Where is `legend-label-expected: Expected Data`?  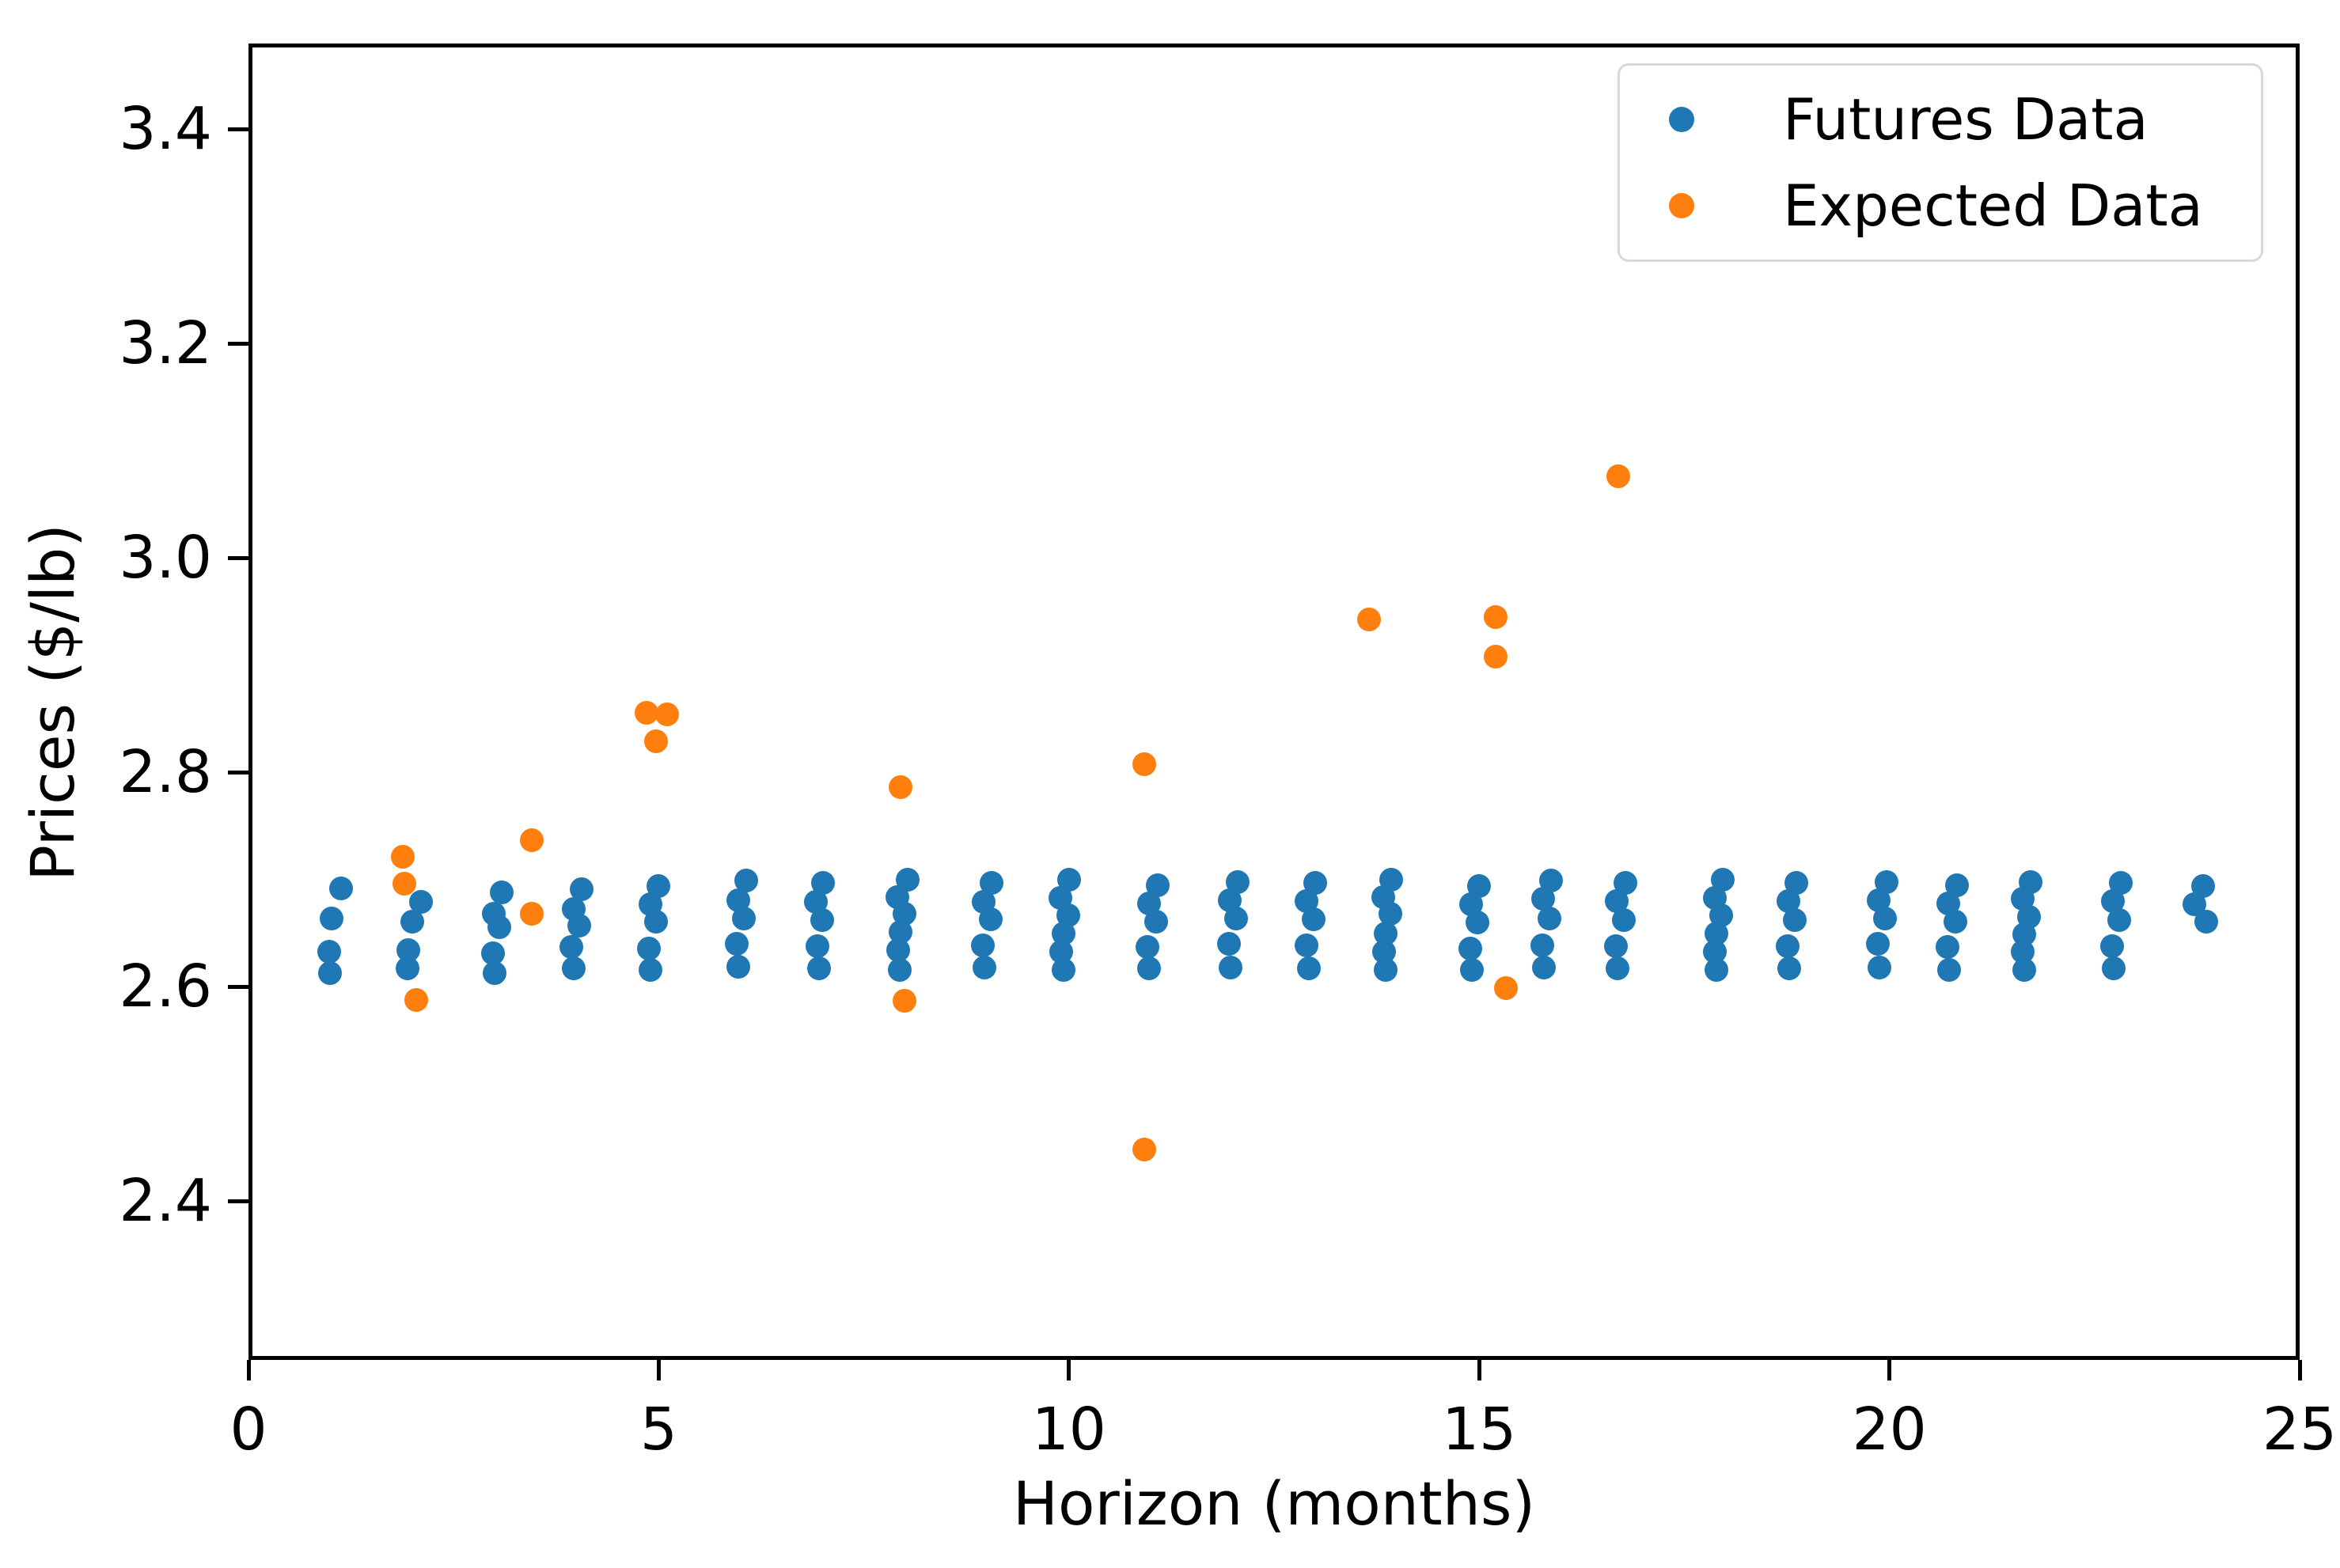
legend-label-expected: Expected Data is located at coordinates (1993, 206).